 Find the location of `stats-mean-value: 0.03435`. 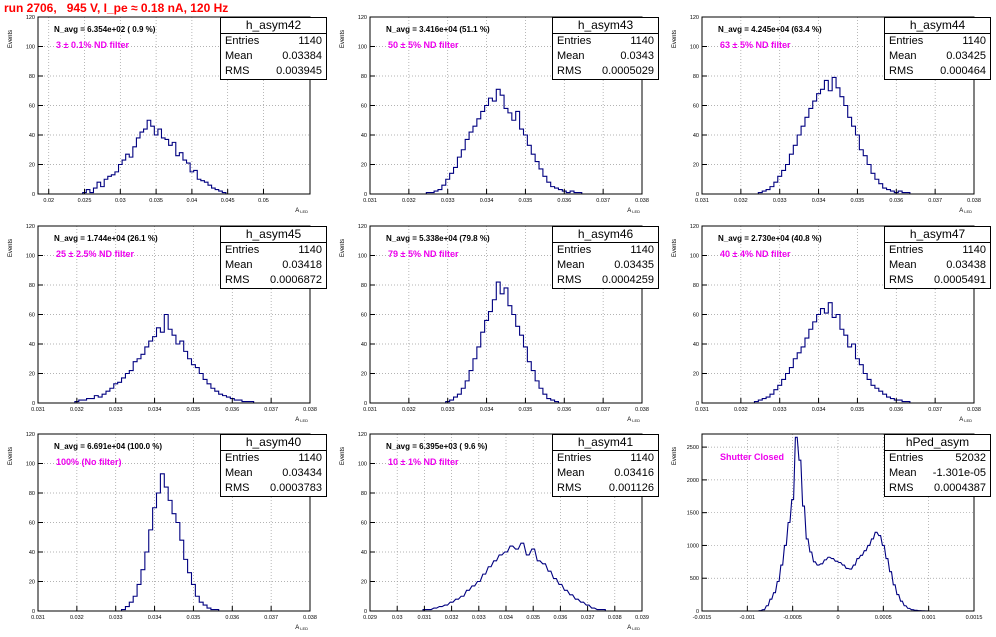

stats-mean-value: 0.03435 is located at coordinates (634, 265).